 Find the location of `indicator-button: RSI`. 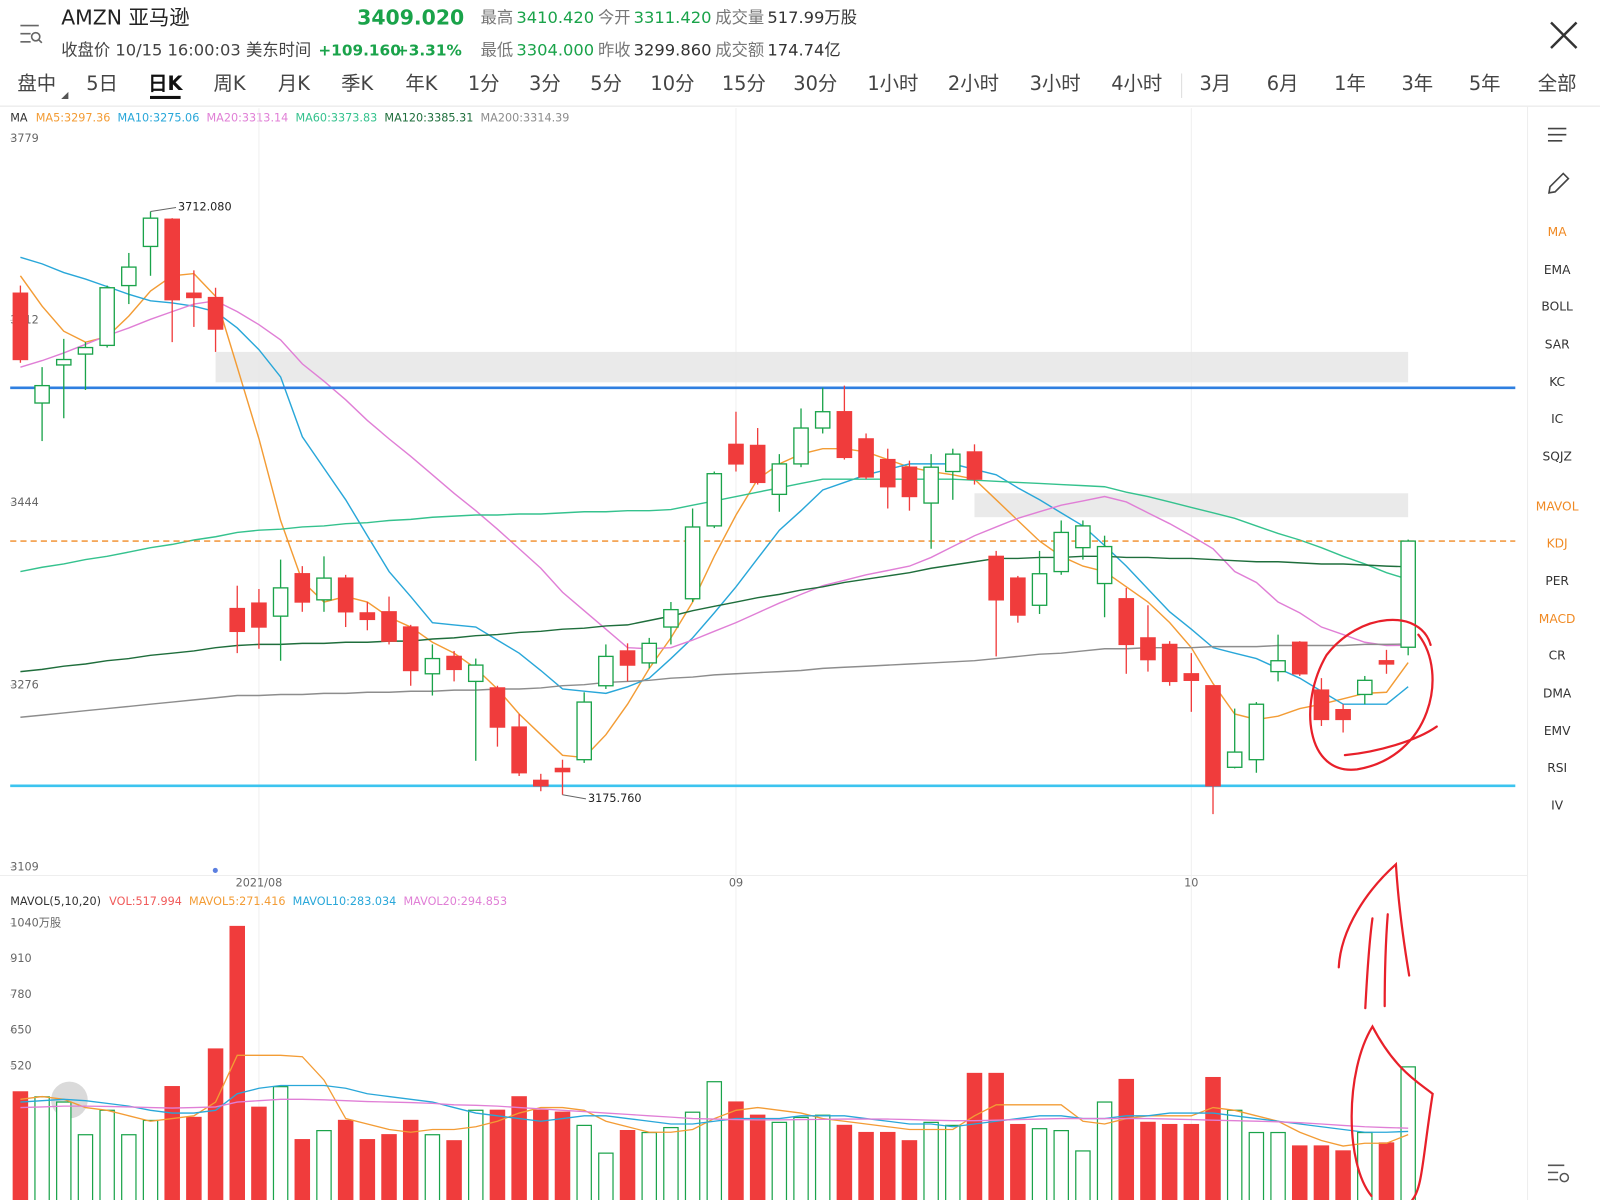

indicator-button: RSI is located at coordinates (1557, 768).